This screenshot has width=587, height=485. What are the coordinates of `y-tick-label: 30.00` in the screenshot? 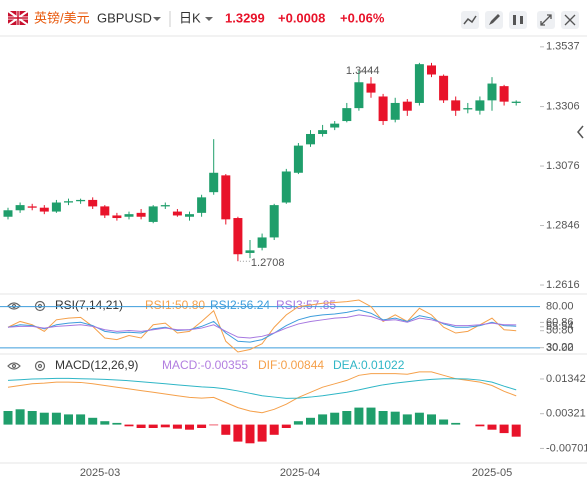 It's located at (560, 348).